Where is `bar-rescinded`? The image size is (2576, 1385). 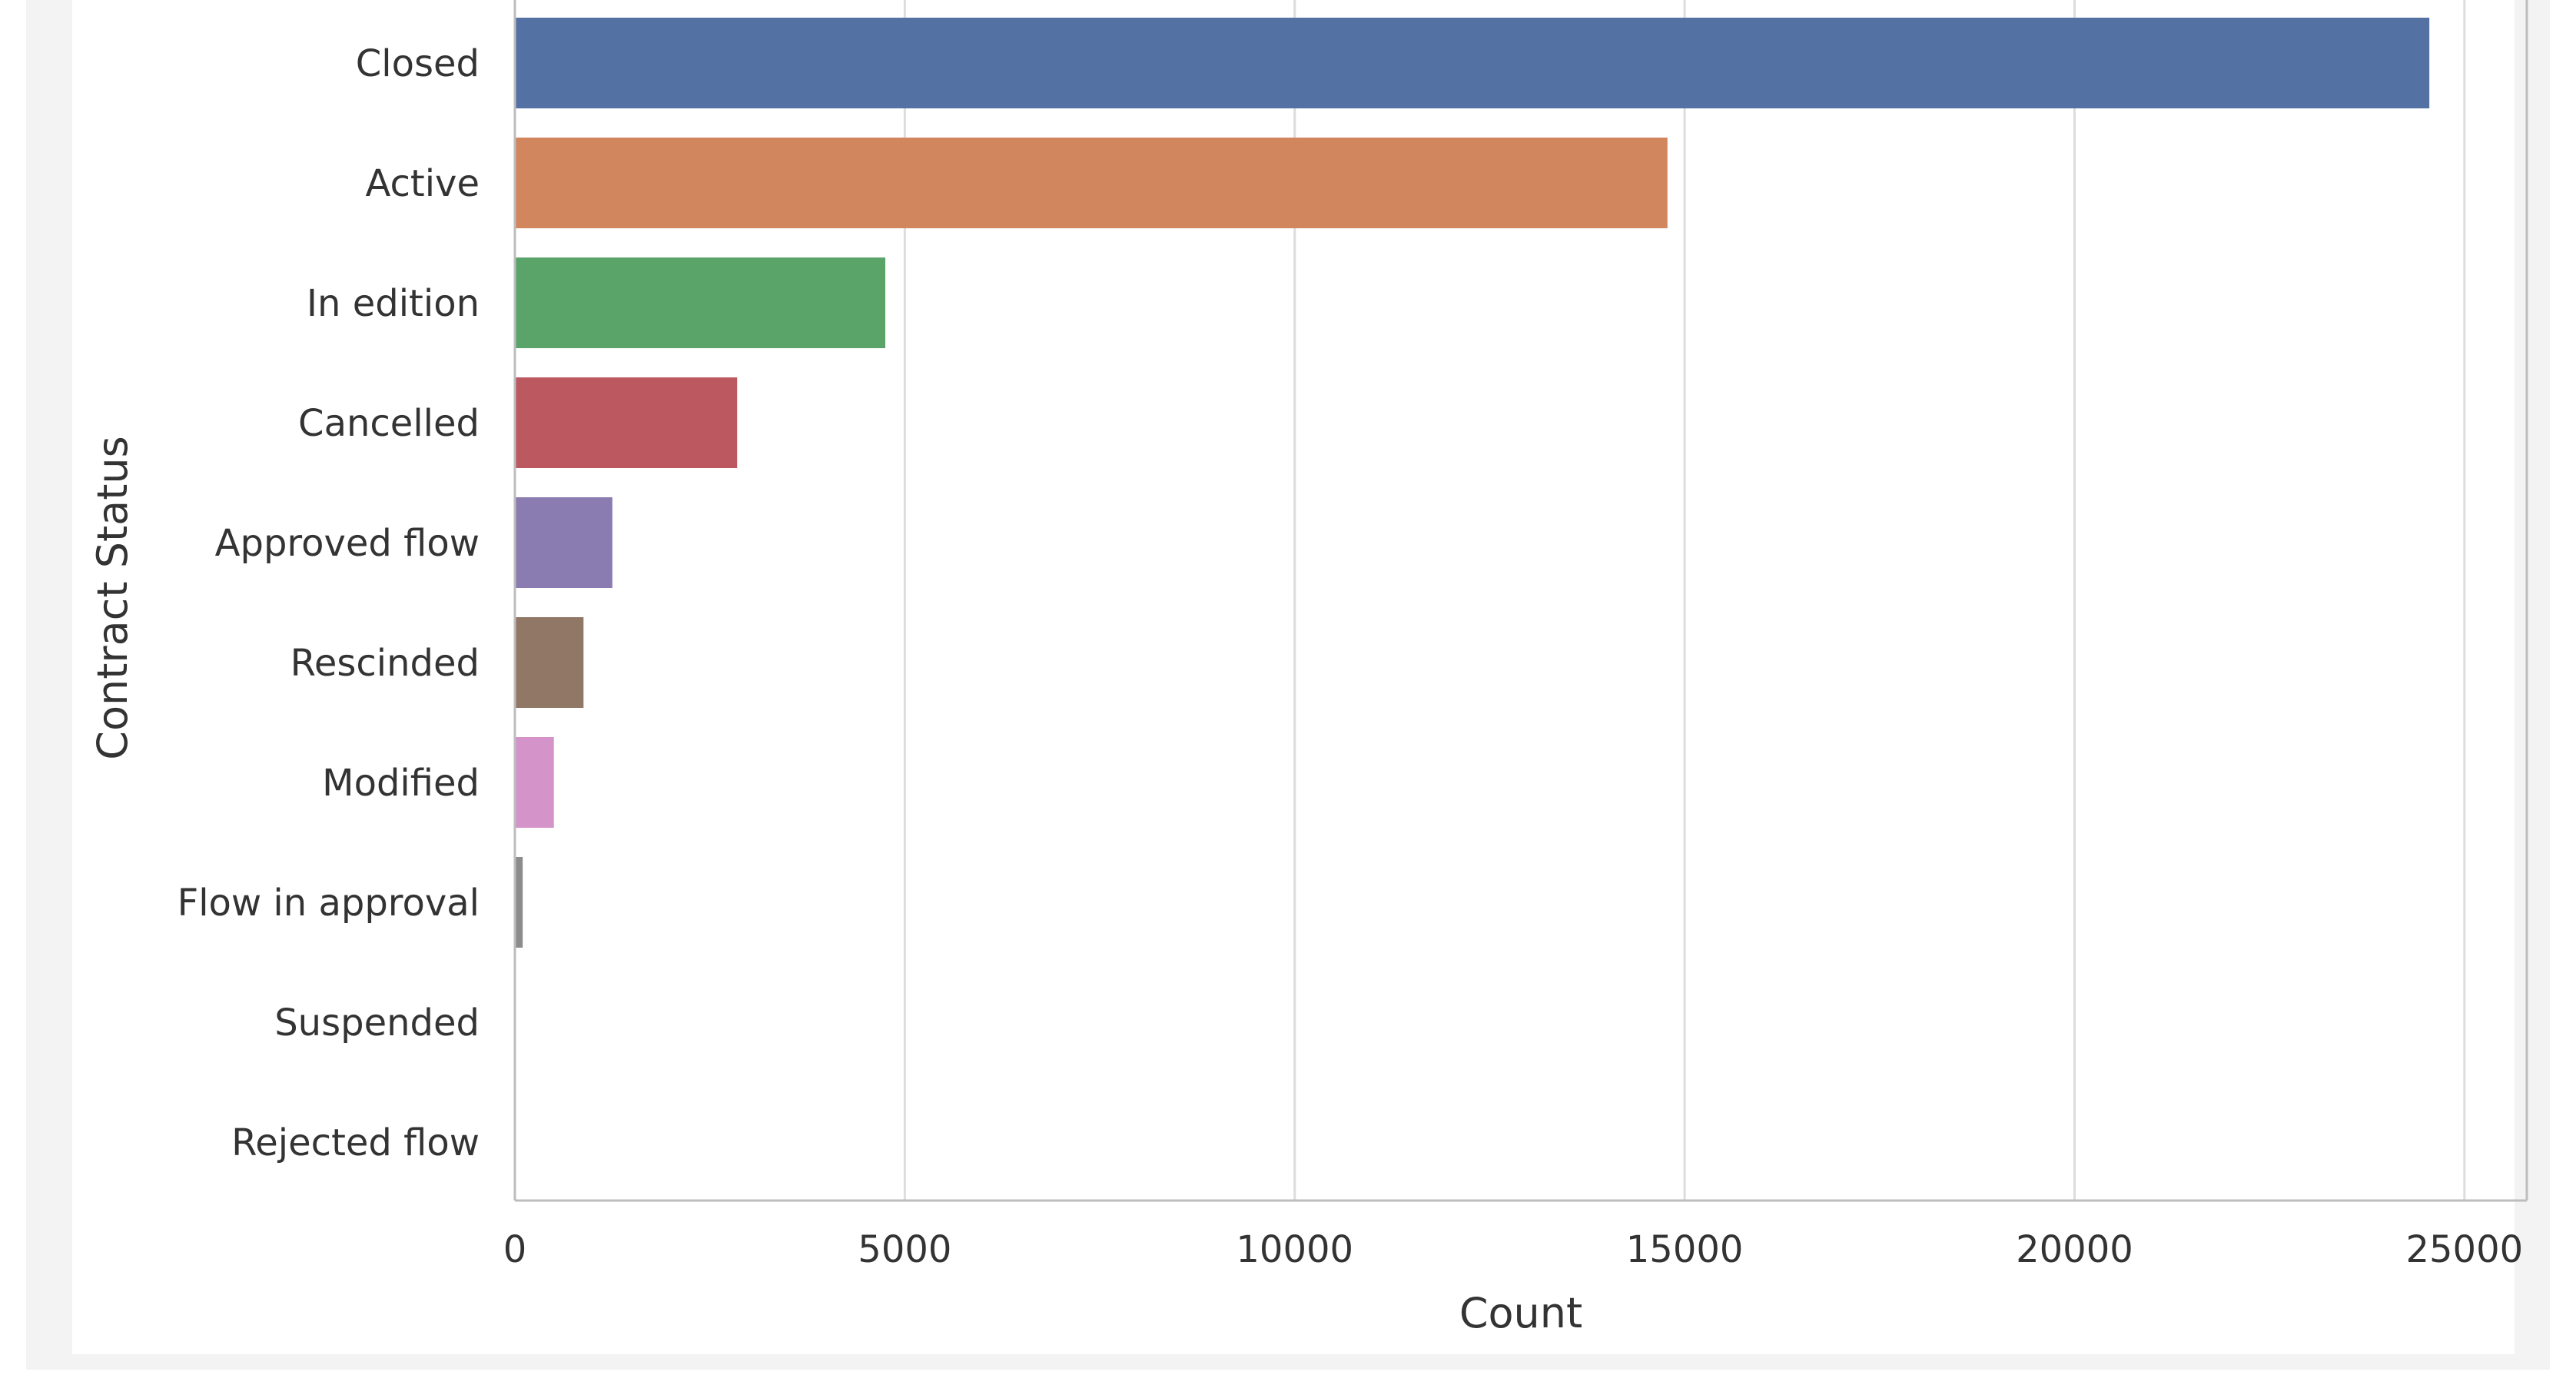
bar-rescinded is located at coordinates (549, 662).